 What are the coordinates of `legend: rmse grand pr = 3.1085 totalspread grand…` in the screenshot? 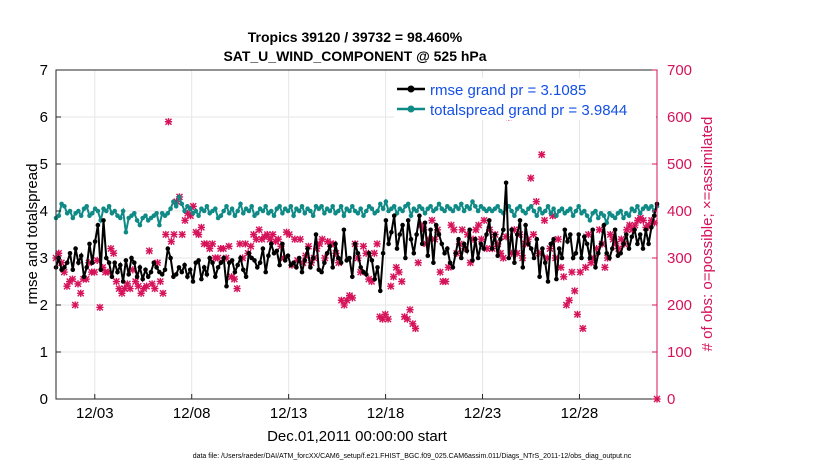 It's located at (525, 99).